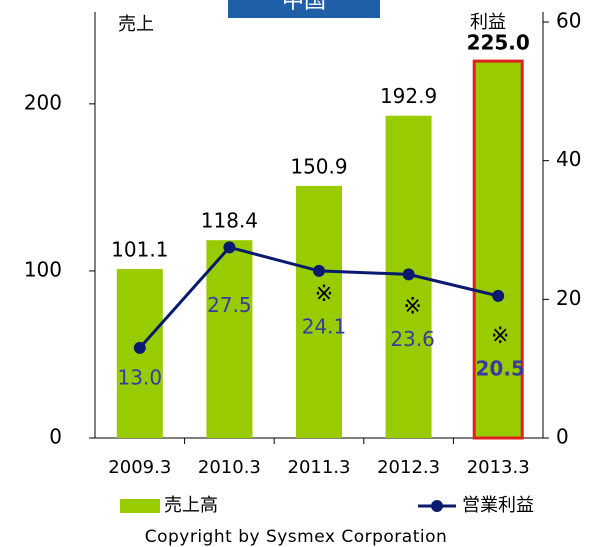 This screenshot has width=599, height=547. What do you see at coordinates (319, 467) in the screenshot?
I see `x-tick-label: 2011.3` at bounding box center [319, 467].